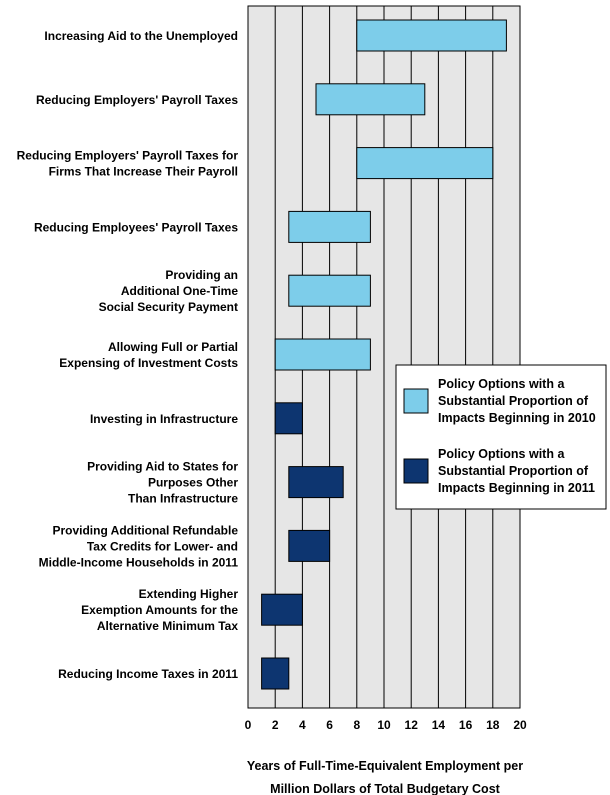  Describe the element at coordinates (162, 467) in the screenshot. I see `category-label: Providing Aid to States for` at that location.